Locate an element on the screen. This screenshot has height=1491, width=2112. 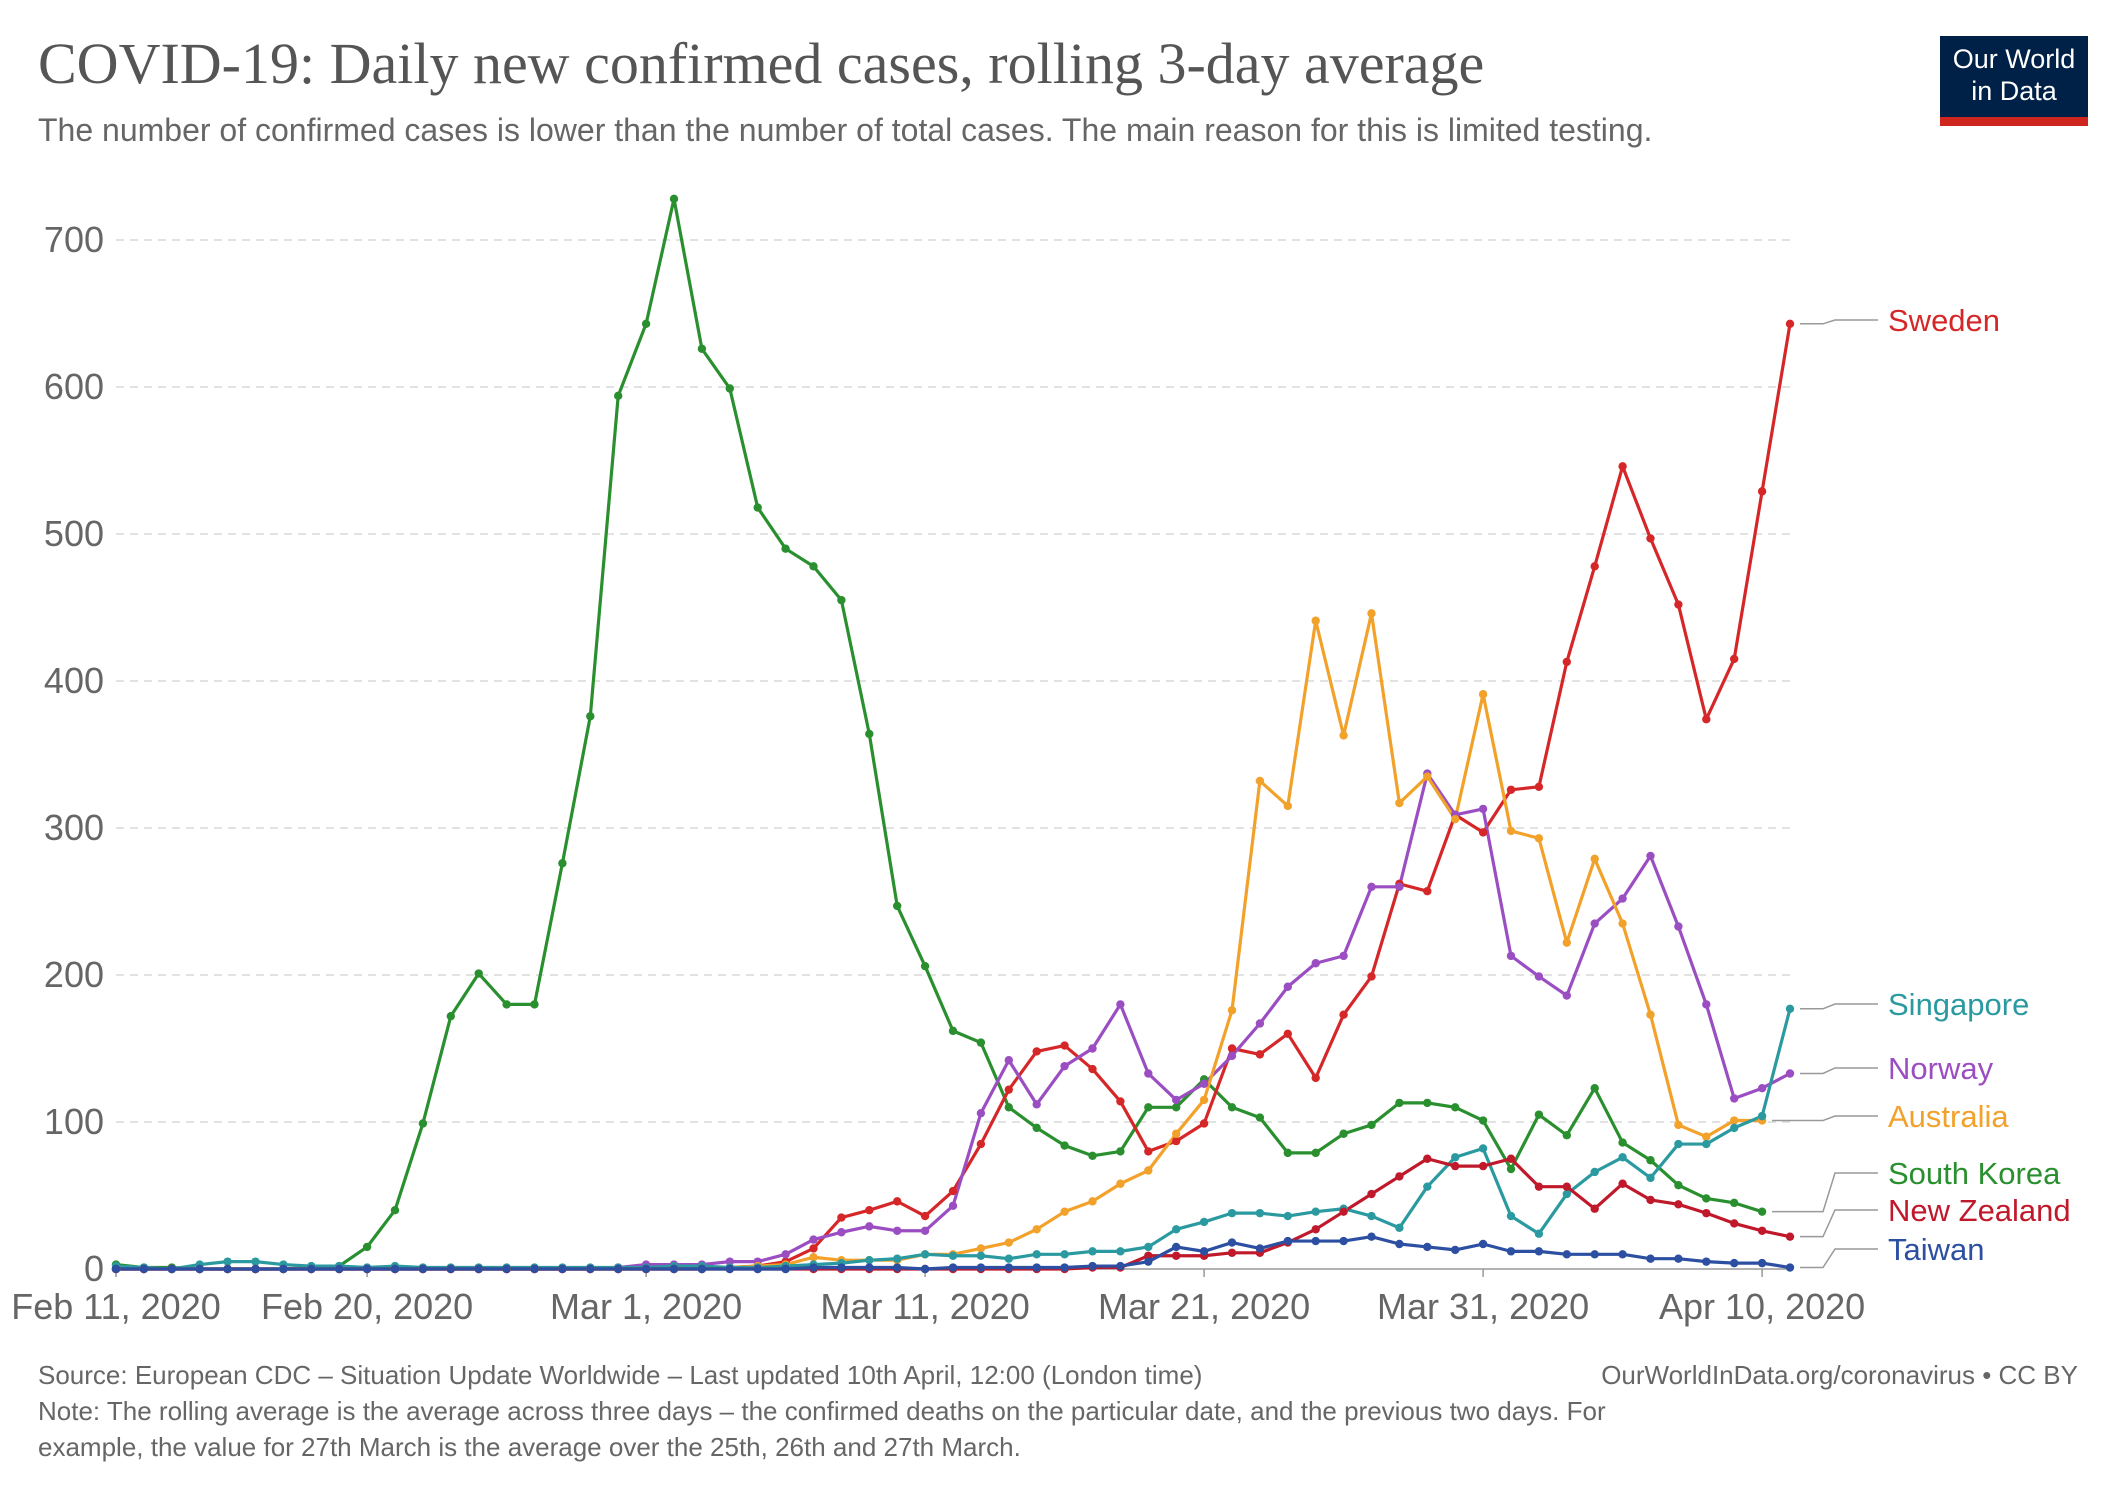
series-label-singapore: Singapore is located at coordinates (1958, 1004).